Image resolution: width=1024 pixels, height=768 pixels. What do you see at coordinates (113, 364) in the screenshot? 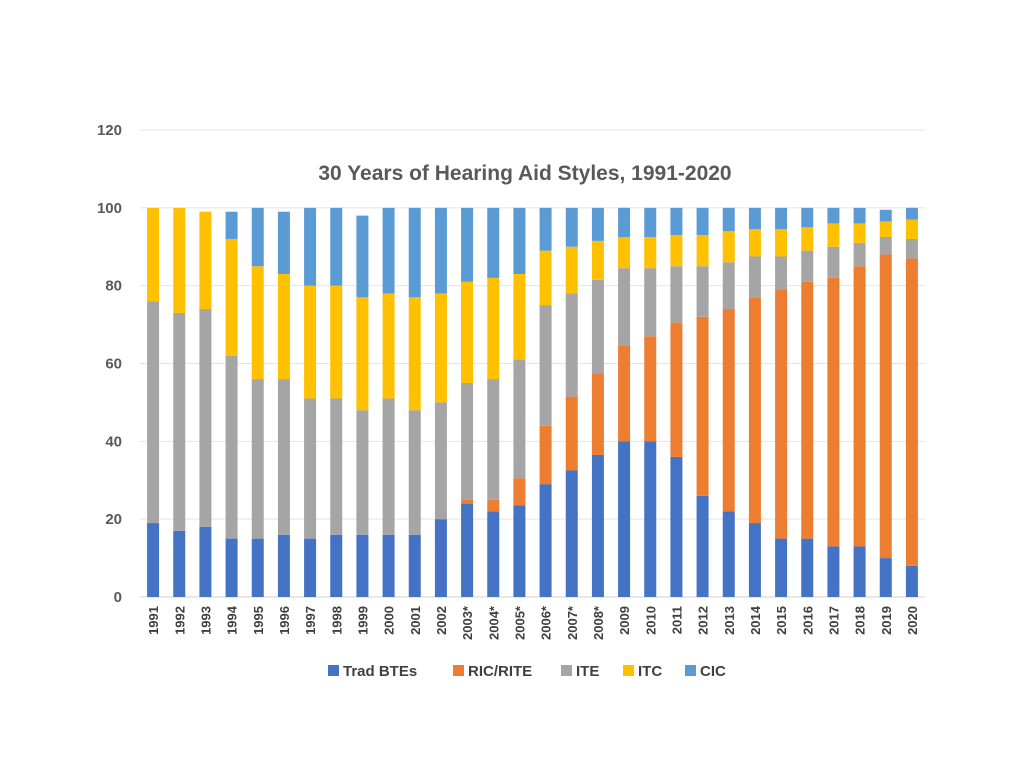
I see `y-tick-label: 60` at bounding box center [113, 364].